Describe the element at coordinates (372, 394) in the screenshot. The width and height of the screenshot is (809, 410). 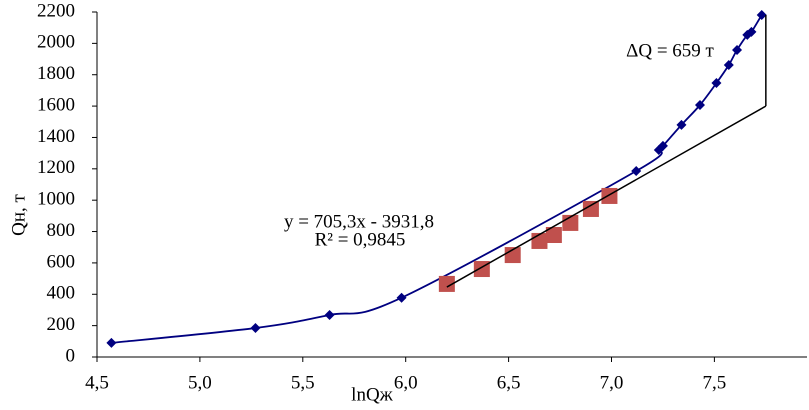
I see `x-axis-label: lnQж` at that location.